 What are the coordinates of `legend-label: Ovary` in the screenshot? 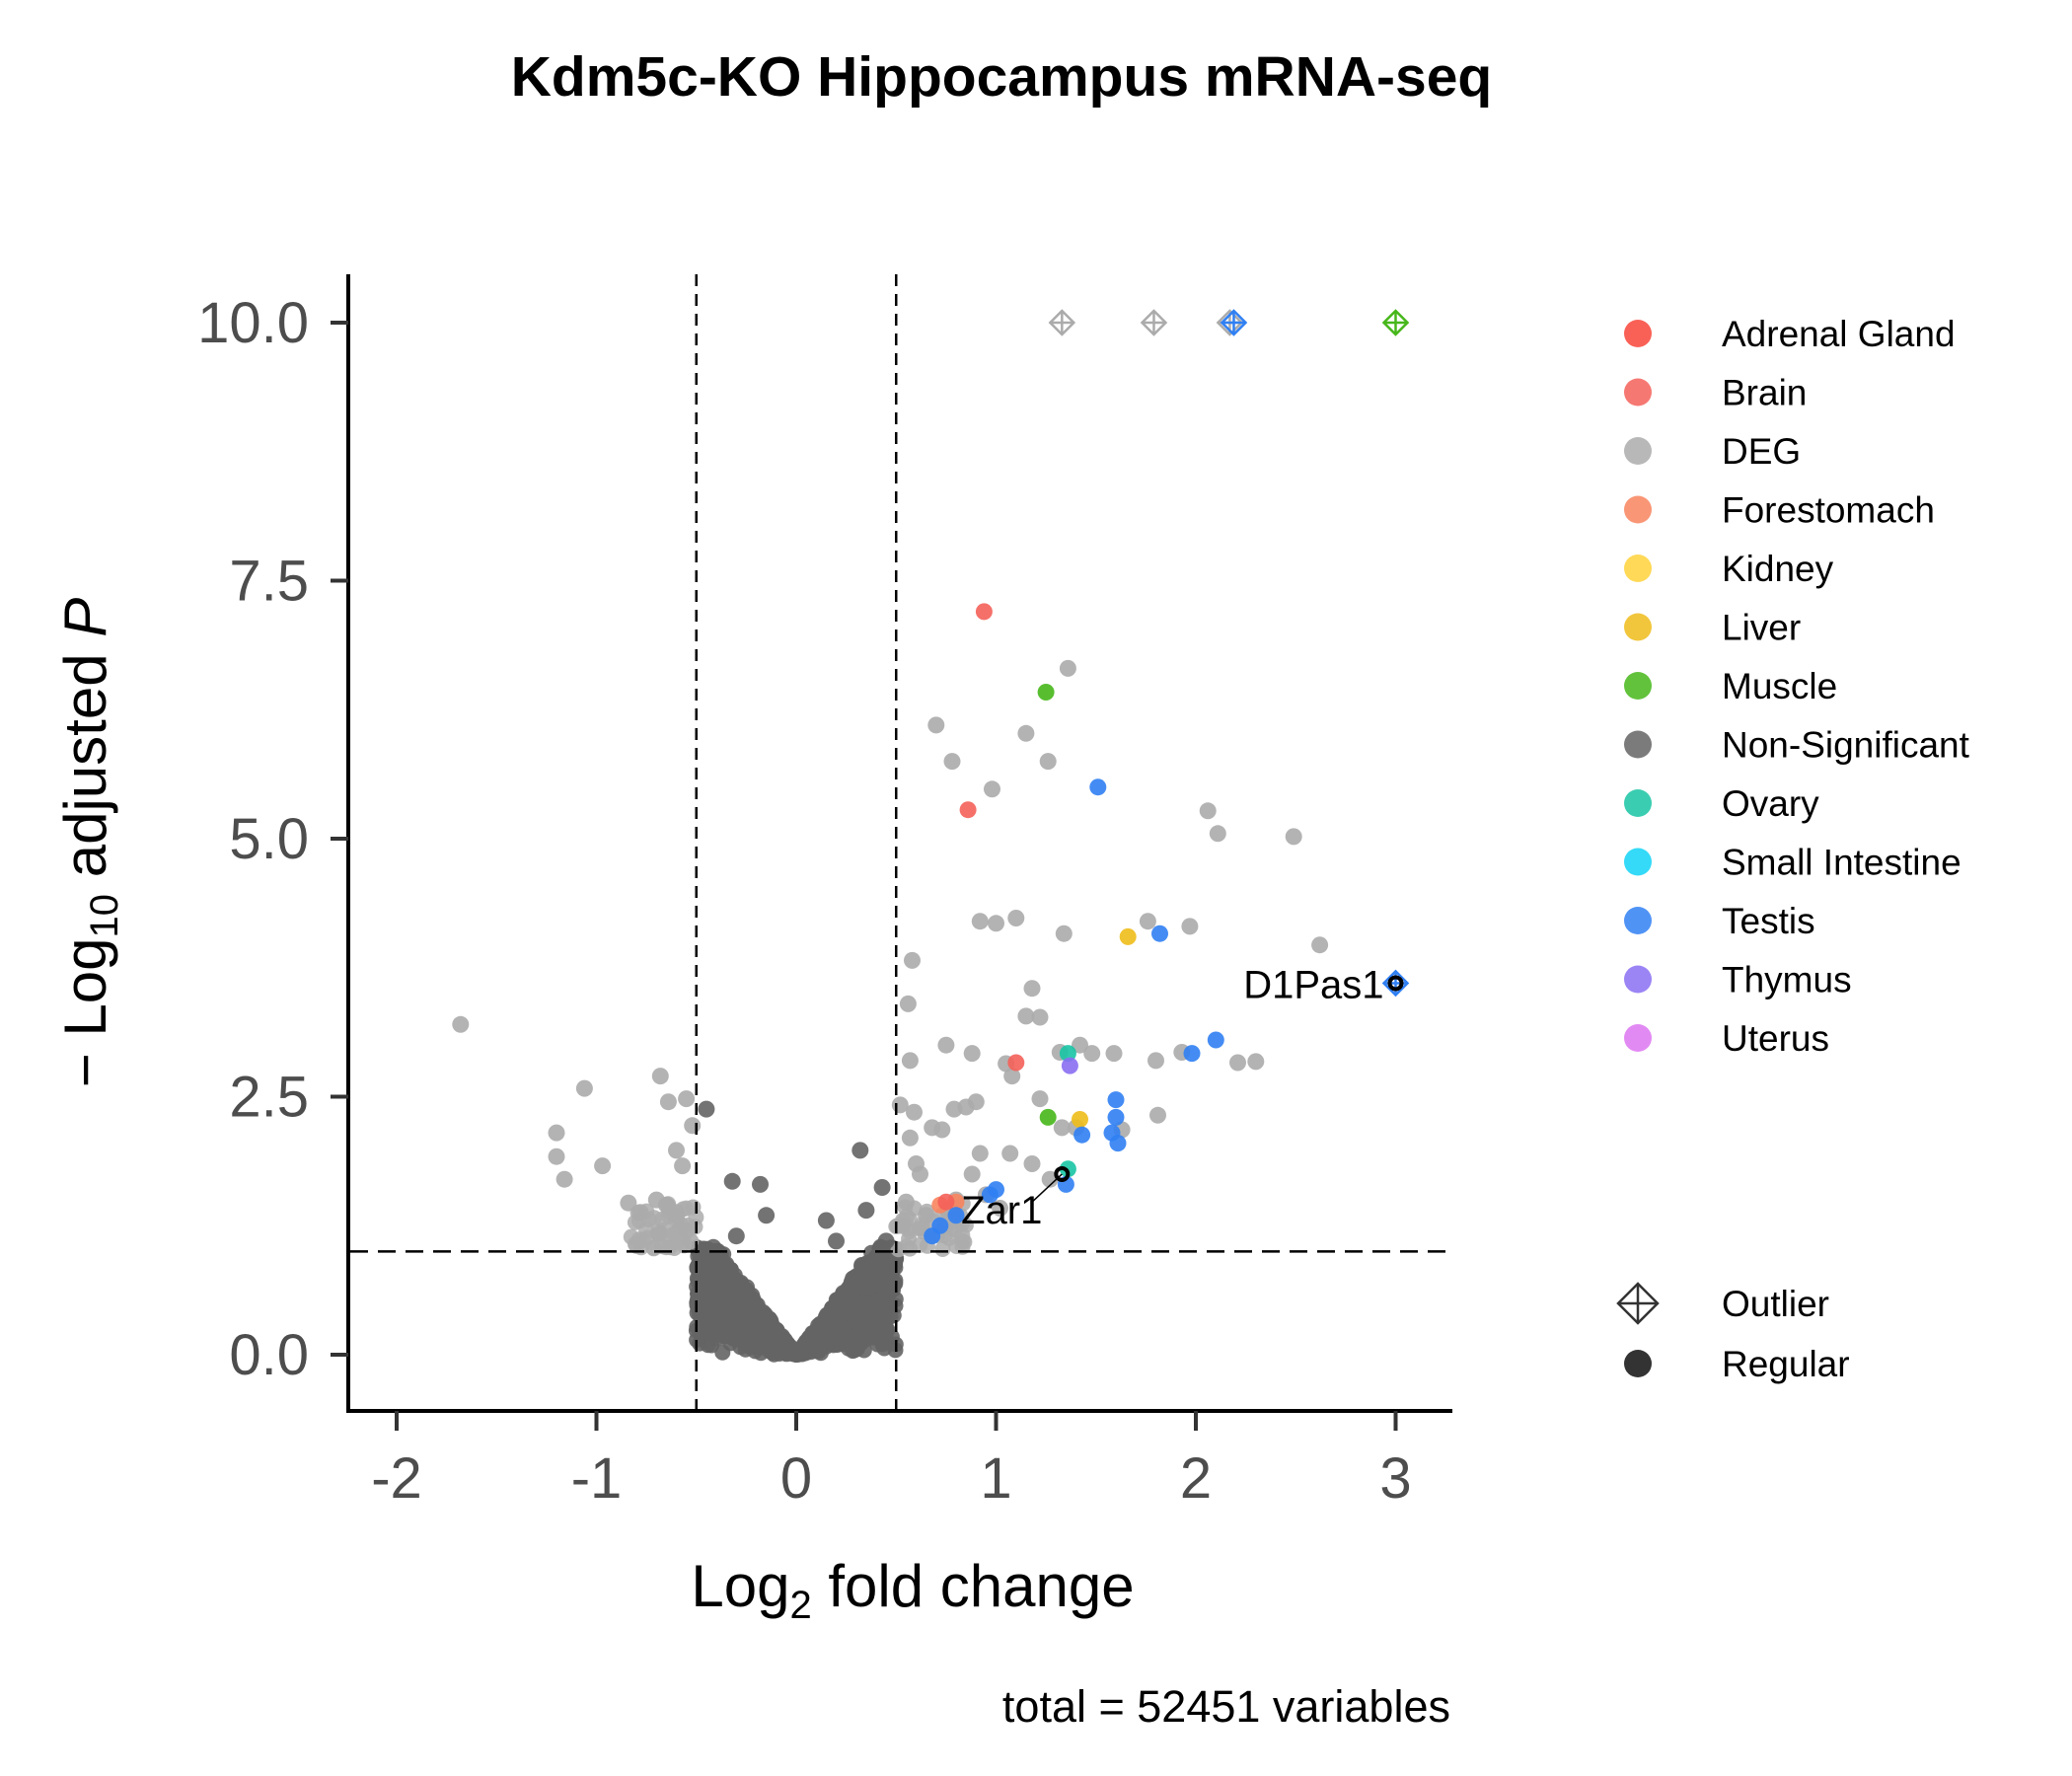 It's located at (1771, 803).